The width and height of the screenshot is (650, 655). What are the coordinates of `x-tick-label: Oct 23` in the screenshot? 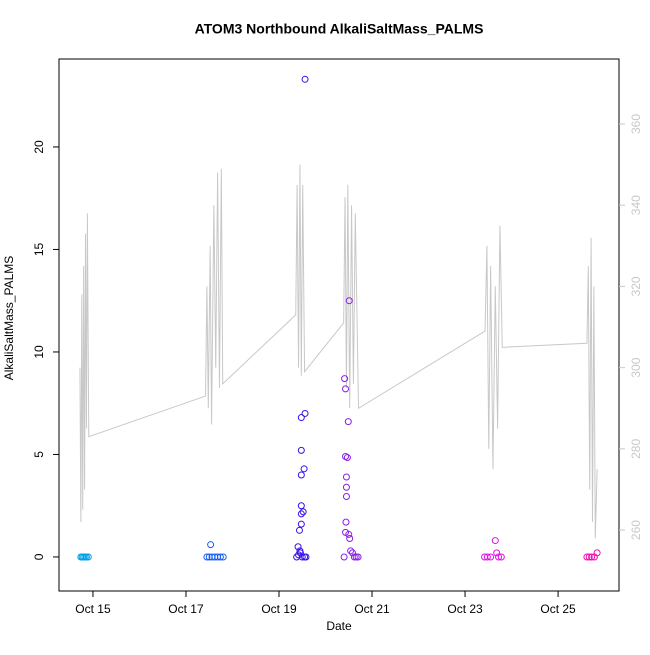 It's located at (465, 609).